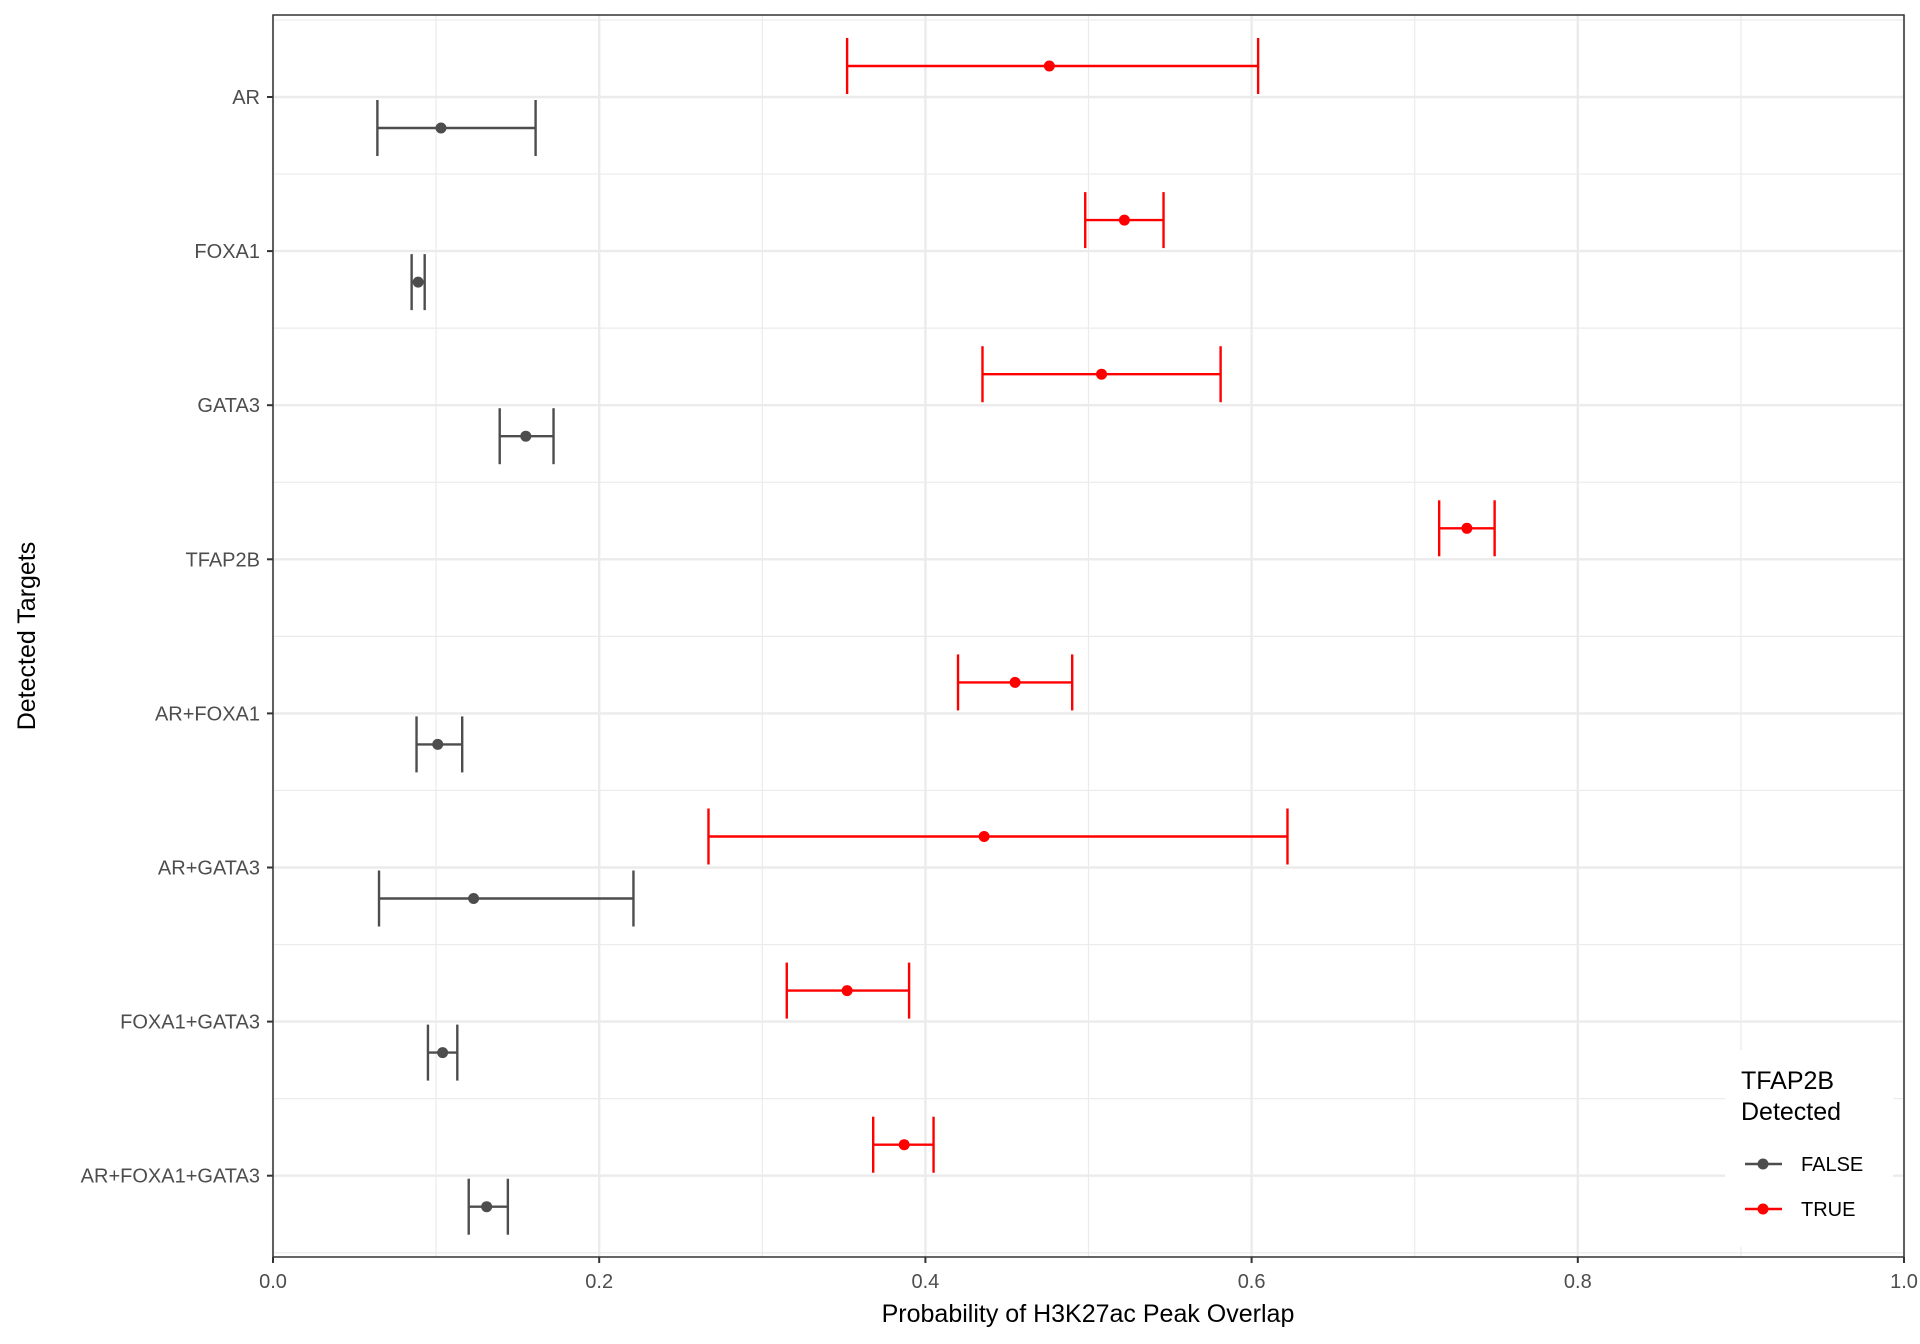 This screenshot has width=1920, height=1344. What do you see at coordinates (223, 560) in the screenshot?
I see `y-tick-label: TFAP2B` at bounding box center [223, 560].